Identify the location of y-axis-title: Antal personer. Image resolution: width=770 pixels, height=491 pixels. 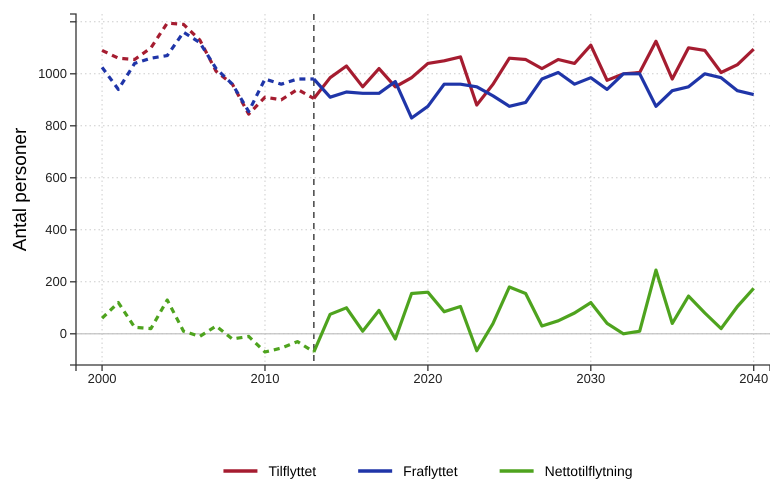
(20, 189).